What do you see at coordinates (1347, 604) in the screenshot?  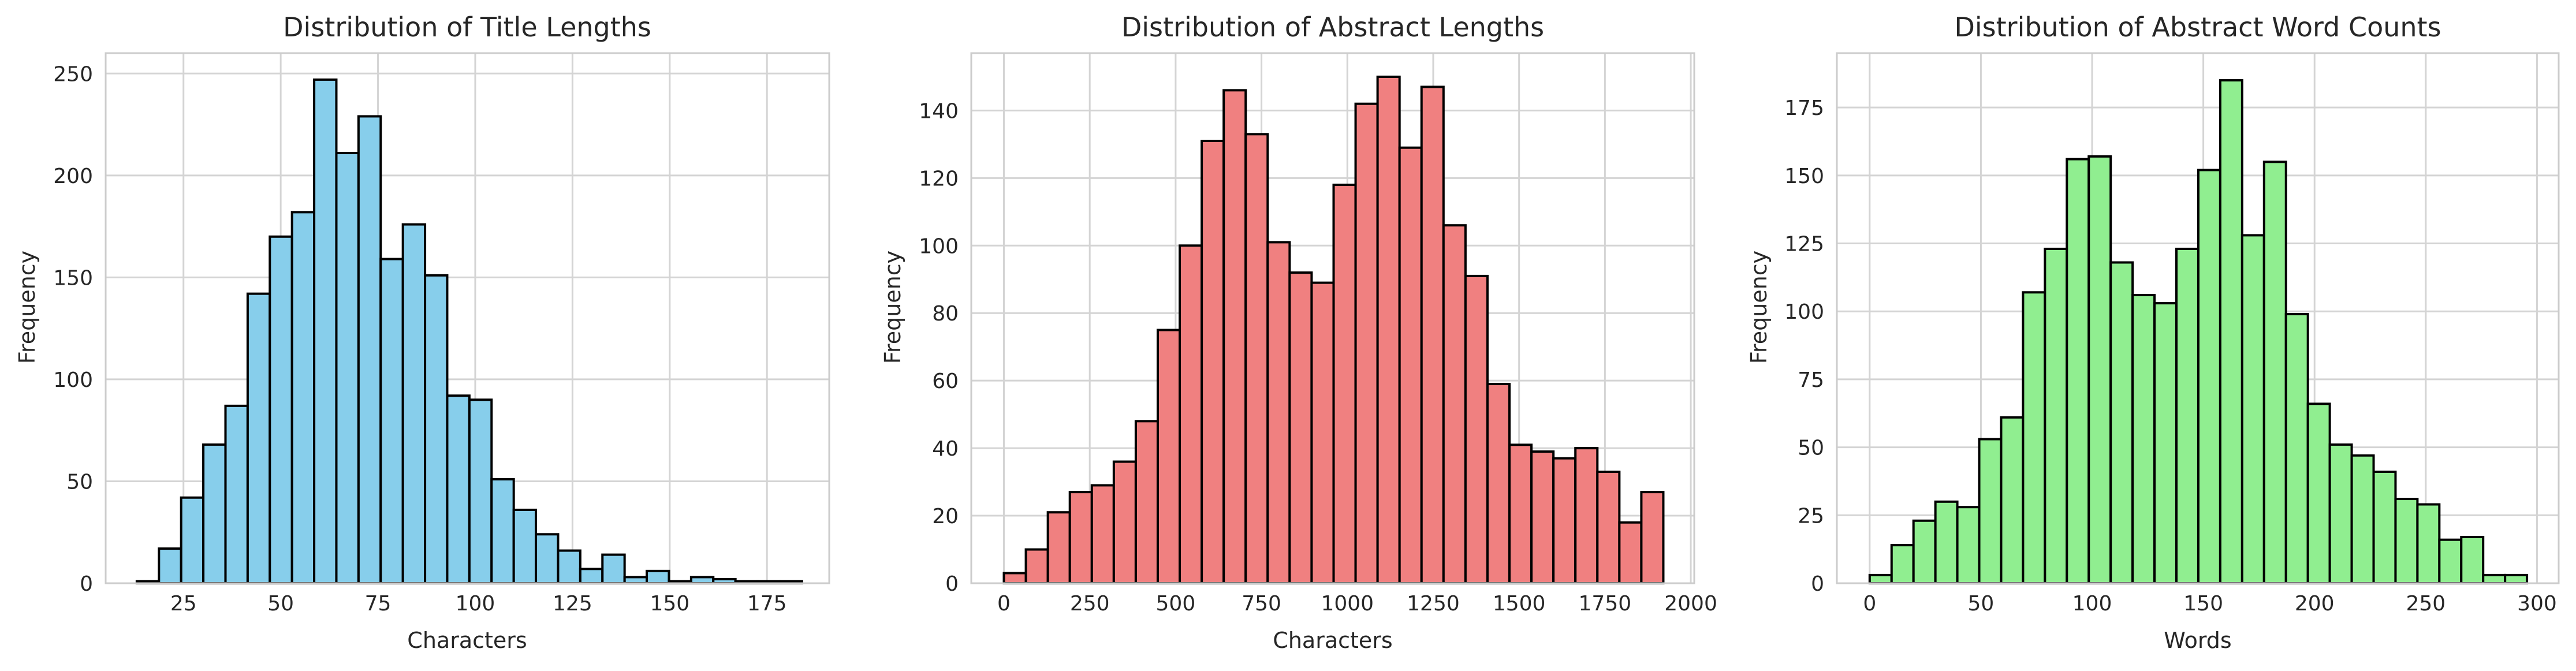 I see `x-tick-label: 1000` at bounding box center [1347, 604].